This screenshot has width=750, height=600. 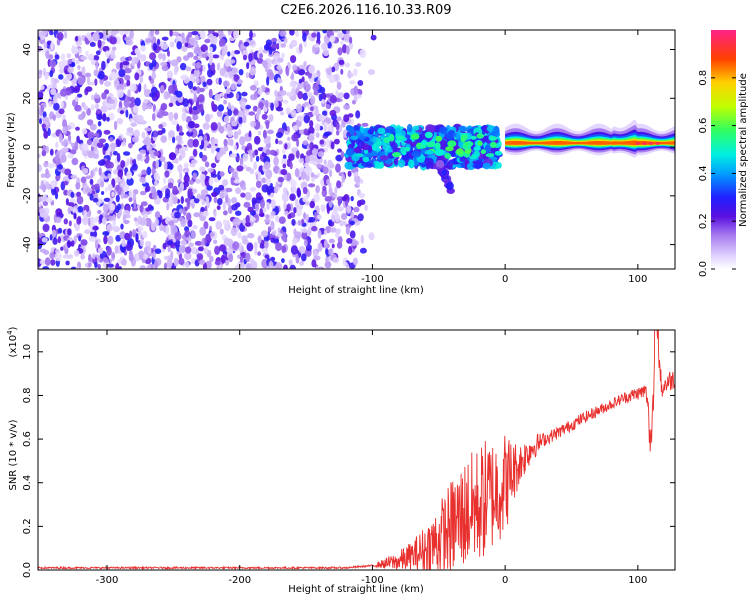 What do you see at coordinates (703, 221) in the screenshot?
I see `colorbar-tick-label: 0.2` at bounding box center [703, 221].